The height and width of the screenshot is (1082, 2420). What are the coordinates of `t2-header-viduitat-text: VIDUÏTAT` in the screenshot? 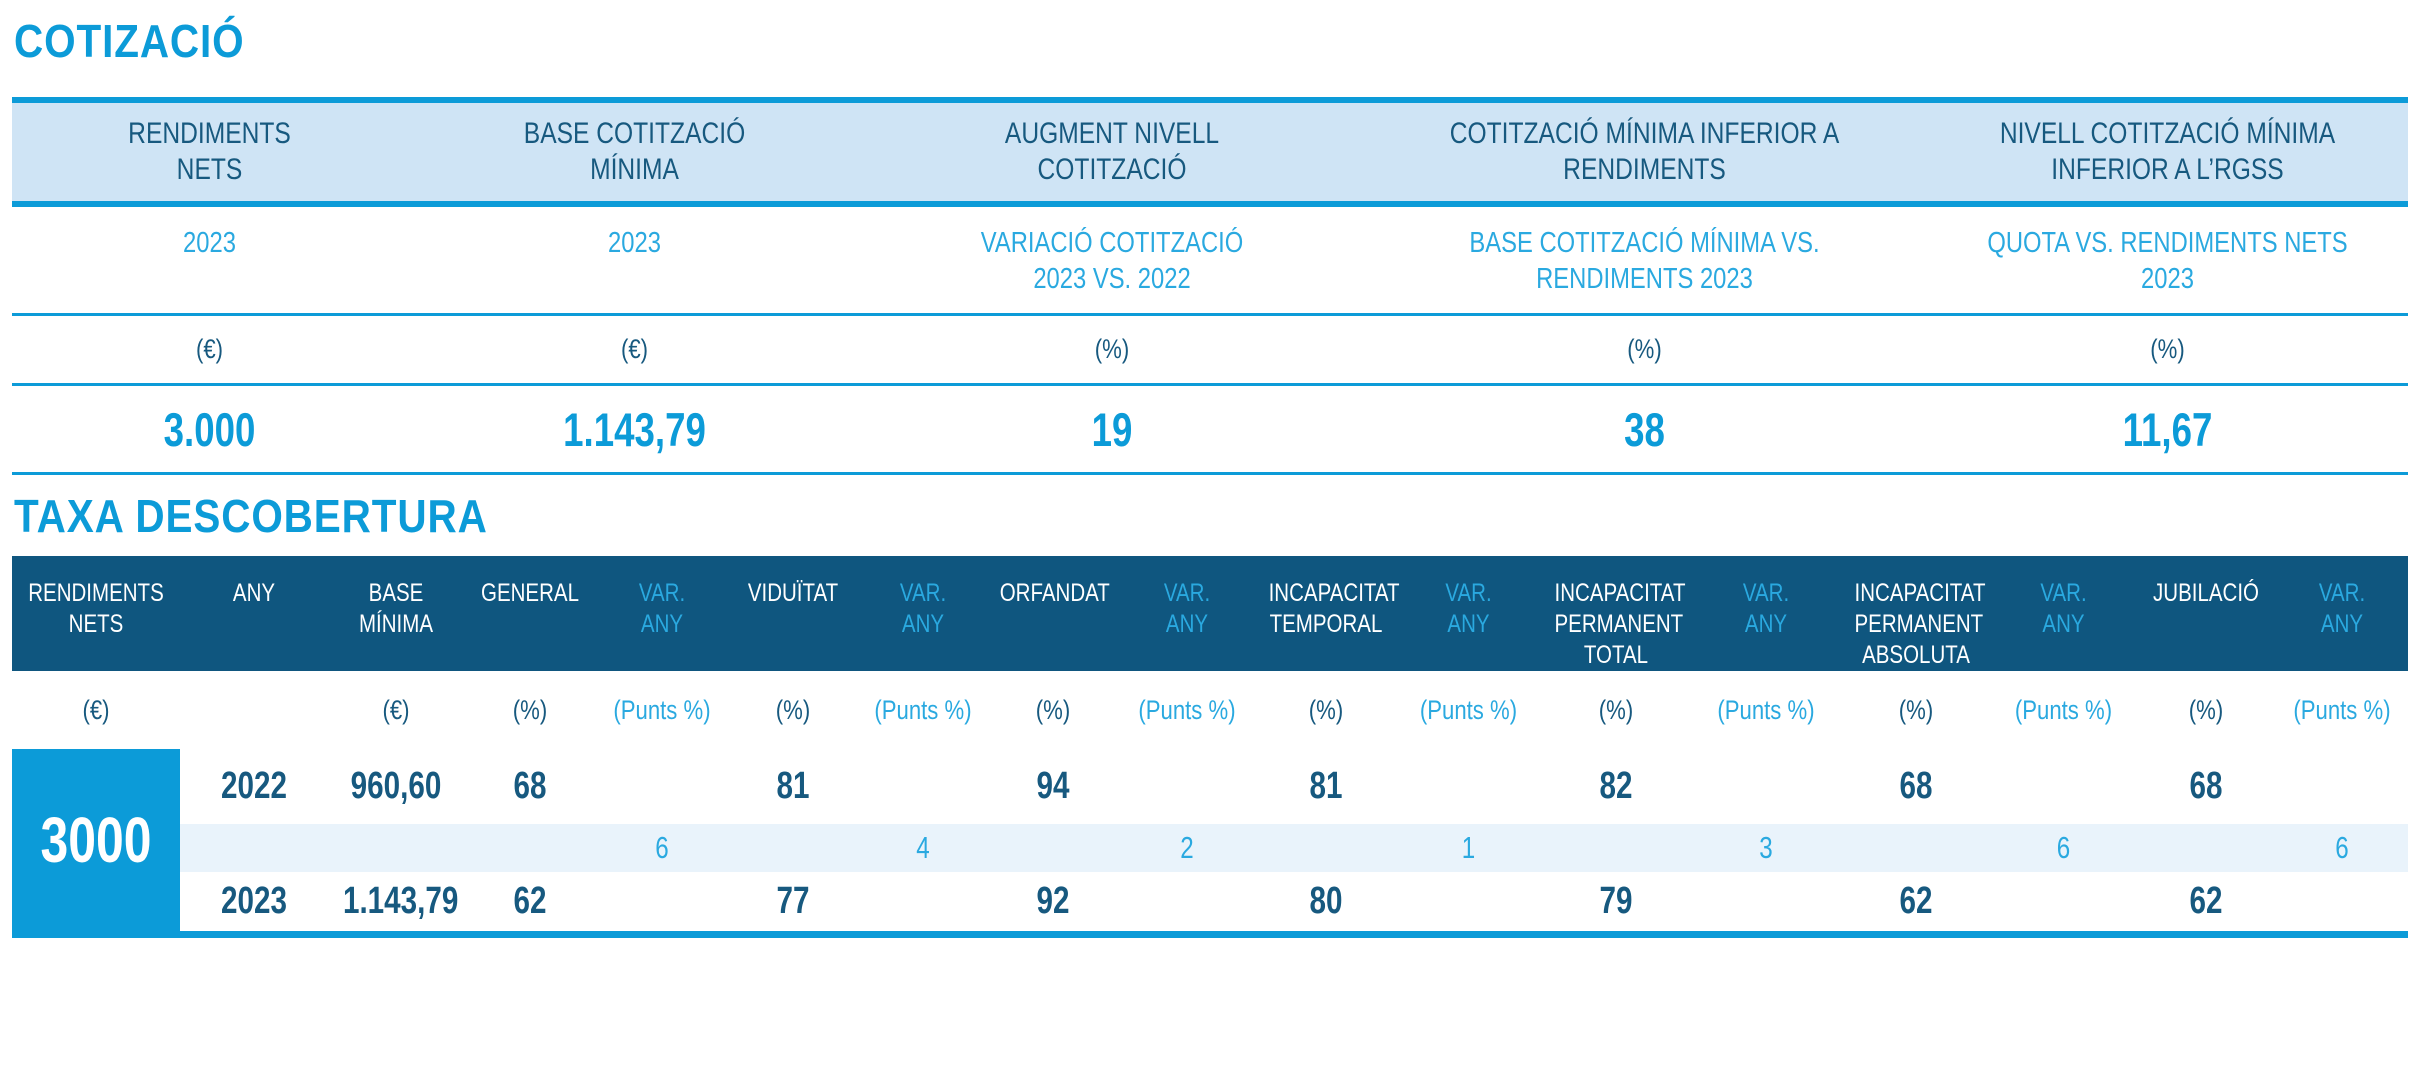 It's located at (793, 592).